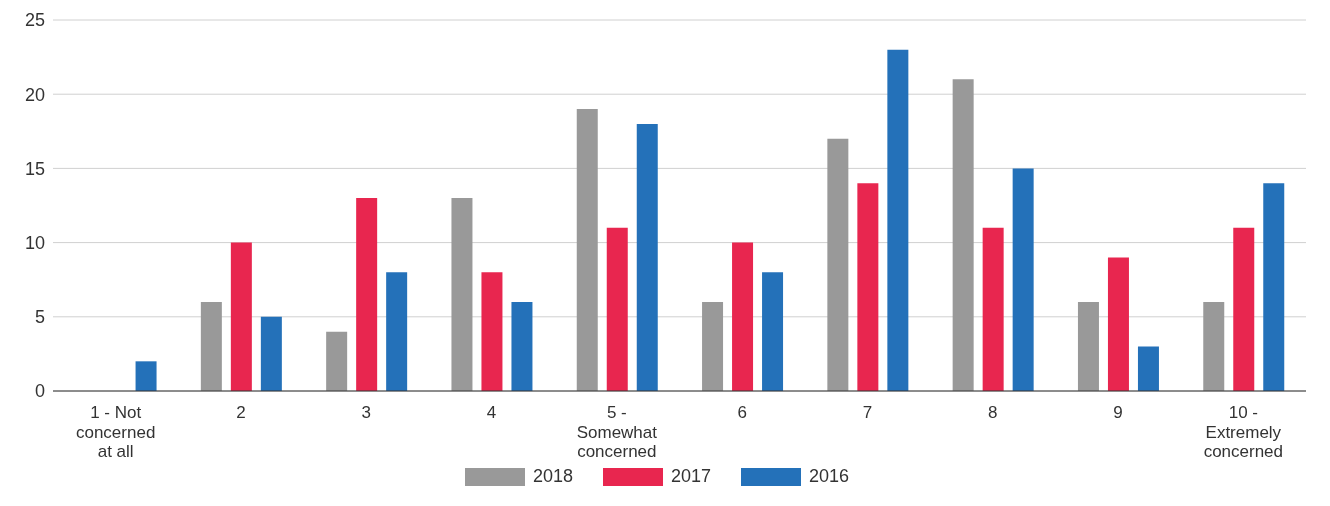 This screenshot has height=506, width=1330. What do you see at coordinates (34, 242) in the screenshot?
I see `y-tick-label: 10` at bounding box center [34, 242].